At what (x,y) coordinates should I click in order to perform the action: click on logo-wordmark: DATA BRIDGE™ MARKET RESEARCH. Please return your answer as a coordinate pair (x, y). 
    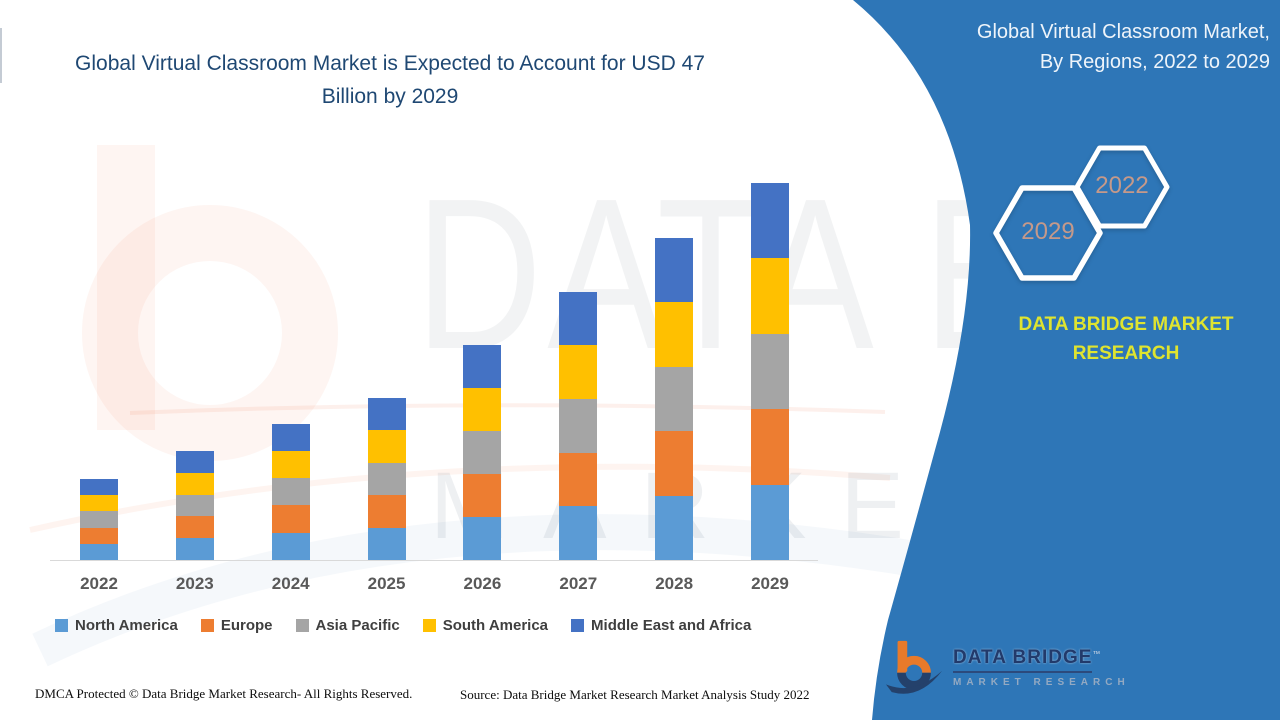
    Looking at the image, I should click on (1041, 667).